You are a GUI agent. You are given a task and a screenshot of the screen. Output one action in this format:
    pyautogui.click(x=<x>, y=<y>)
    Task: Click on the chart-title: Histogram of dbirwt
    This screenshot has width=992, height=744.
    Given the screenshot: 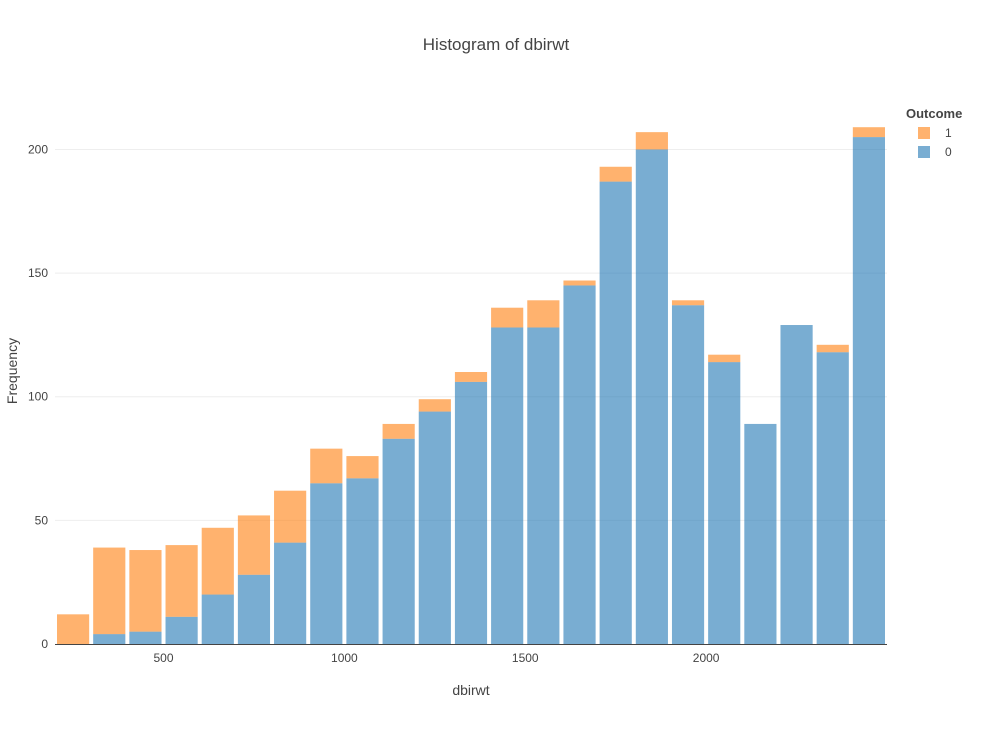 What is the action you would take?
    pyautogui.click(x=496, y=44)
    